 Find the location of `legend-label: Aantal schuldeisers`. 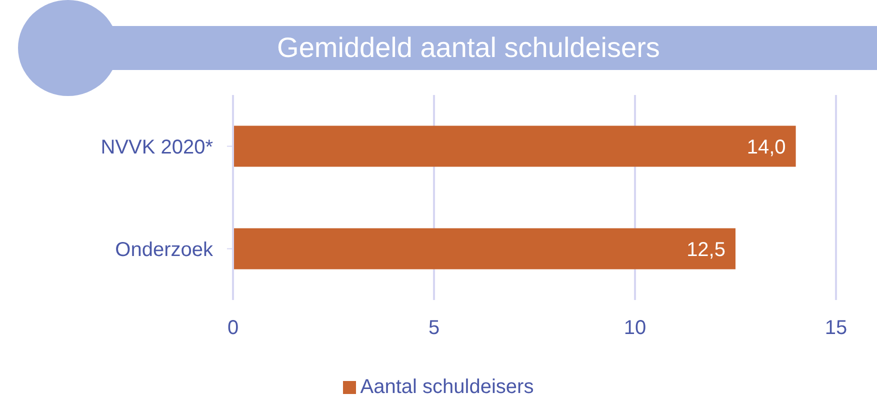

legend-label: Aantal schuldeisers is located at coordinates (446, 387).